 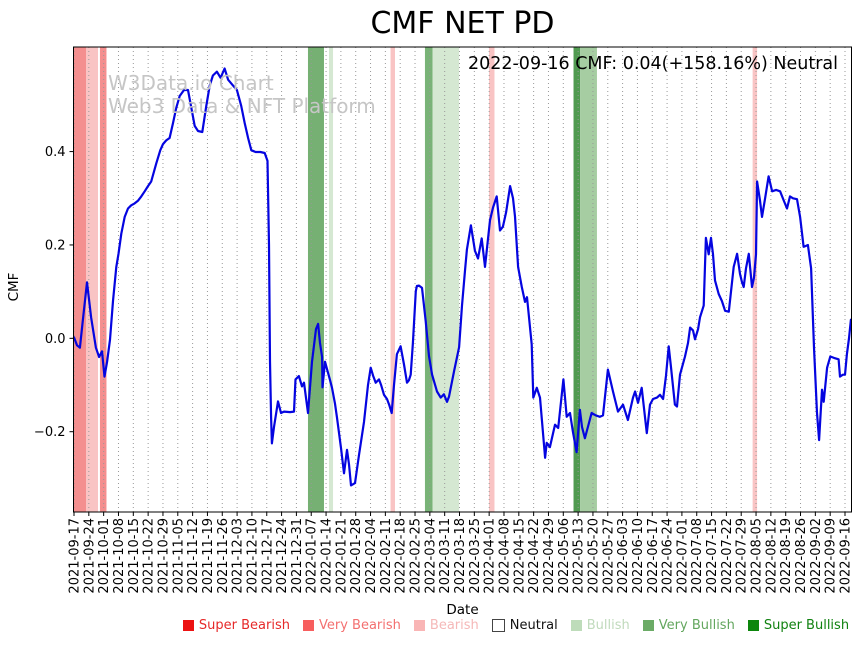 I want to click on legend-item-neutral: Neutral, so click(x=524, y=625).